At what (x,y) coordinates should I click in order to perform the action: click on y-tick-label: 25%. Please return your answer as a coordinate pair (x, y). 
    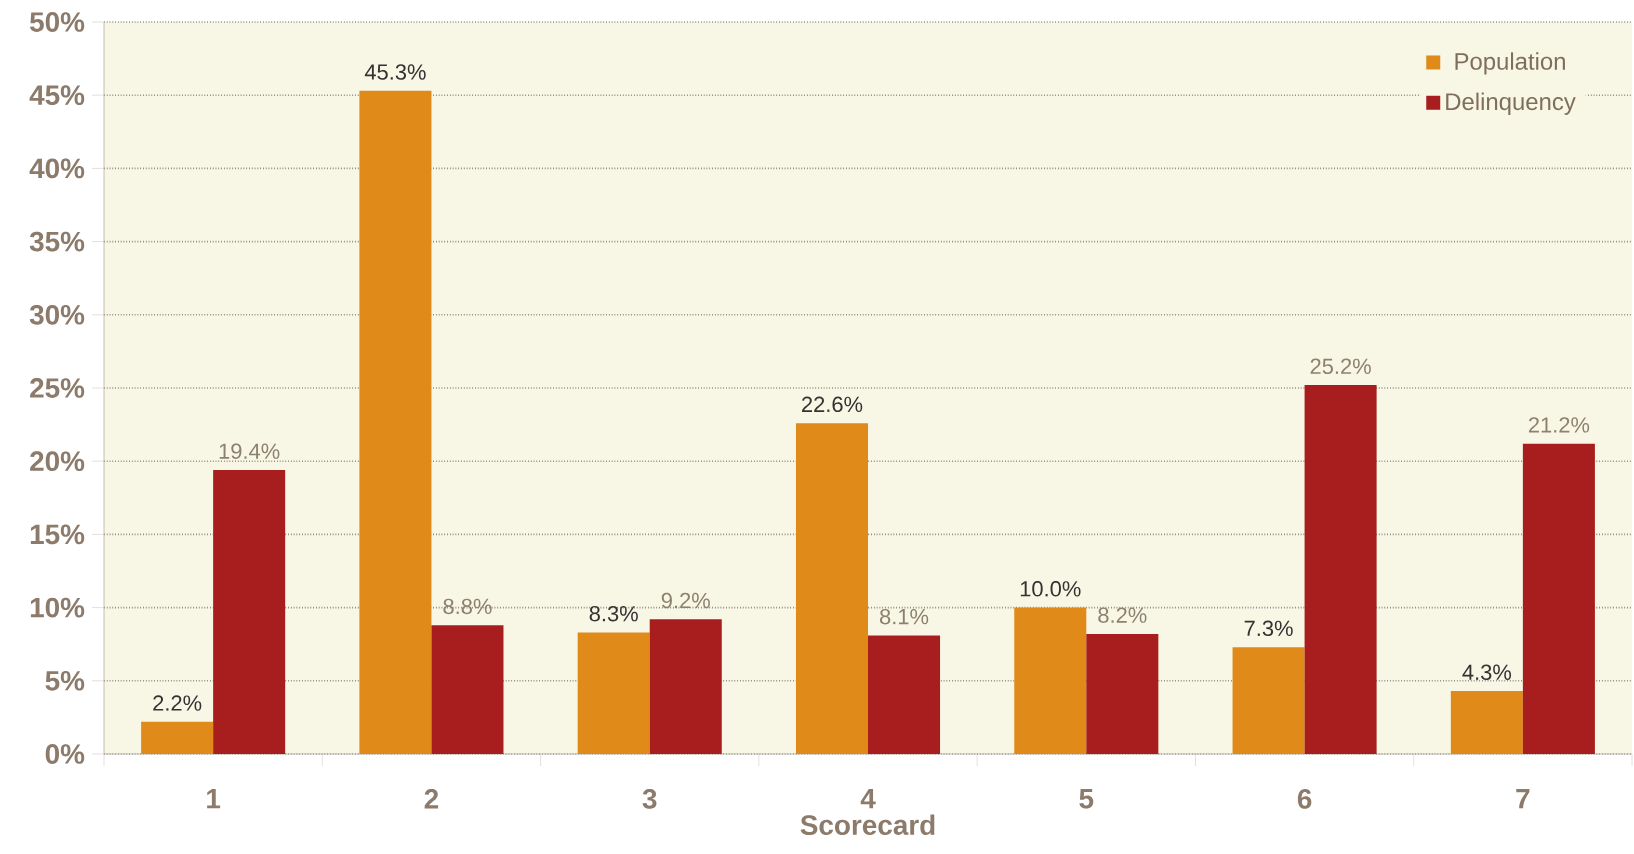
    Looking at the image, I should click on (57, 388).